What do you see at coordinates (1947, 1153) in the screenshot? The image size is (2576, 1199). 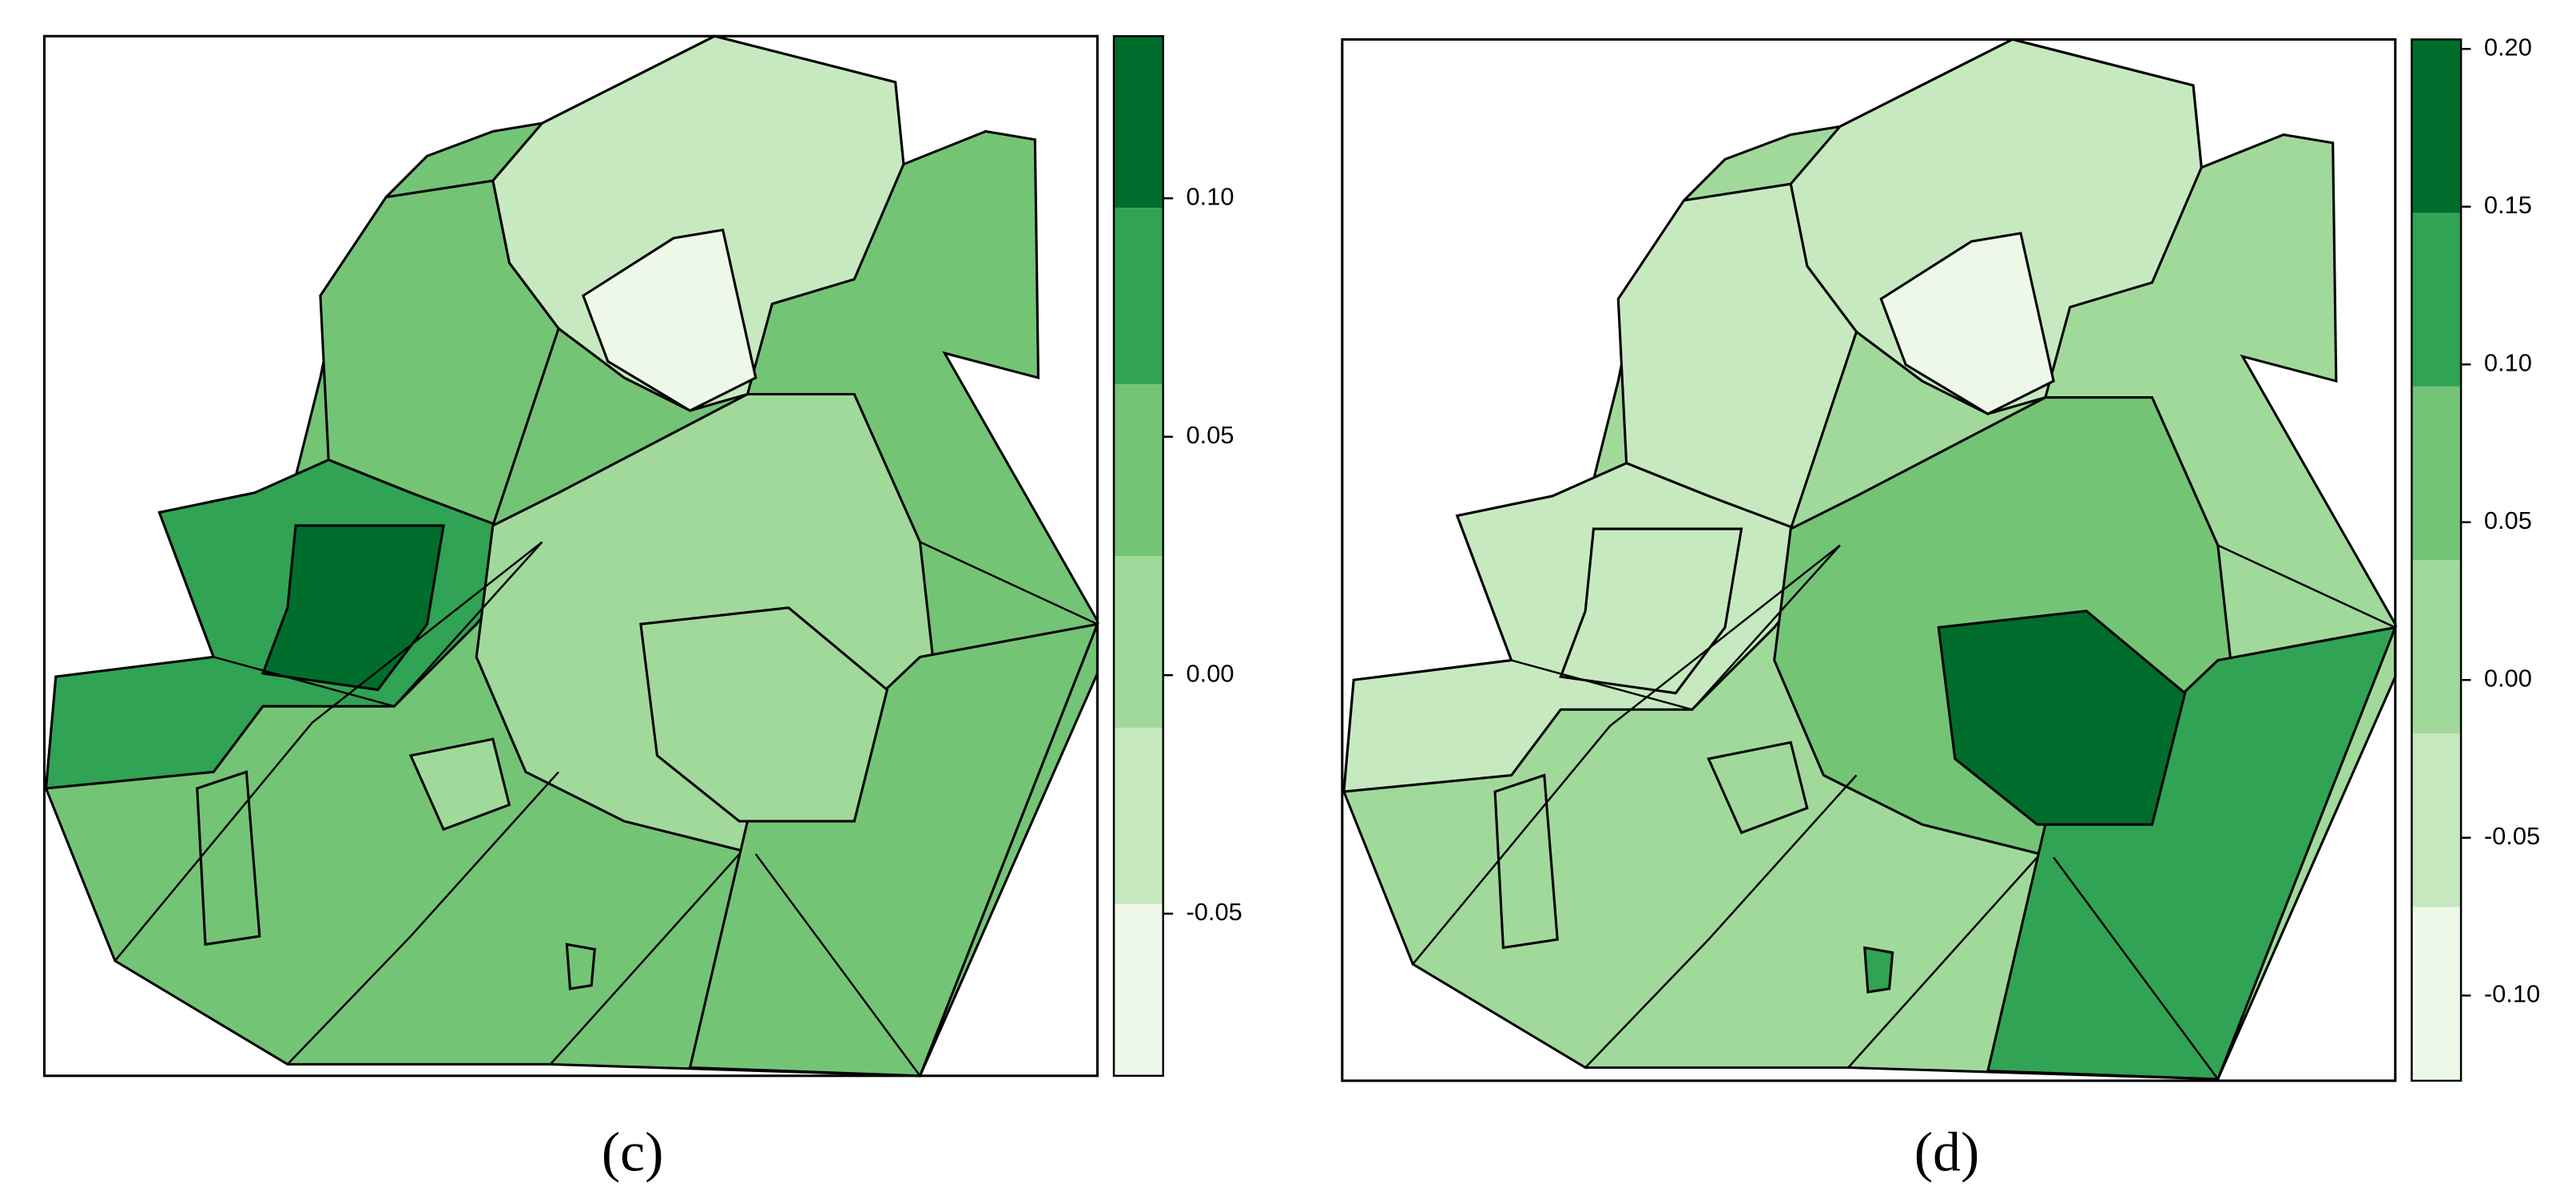 I see `caption: (d)` at bounding box center [1947, 1153].